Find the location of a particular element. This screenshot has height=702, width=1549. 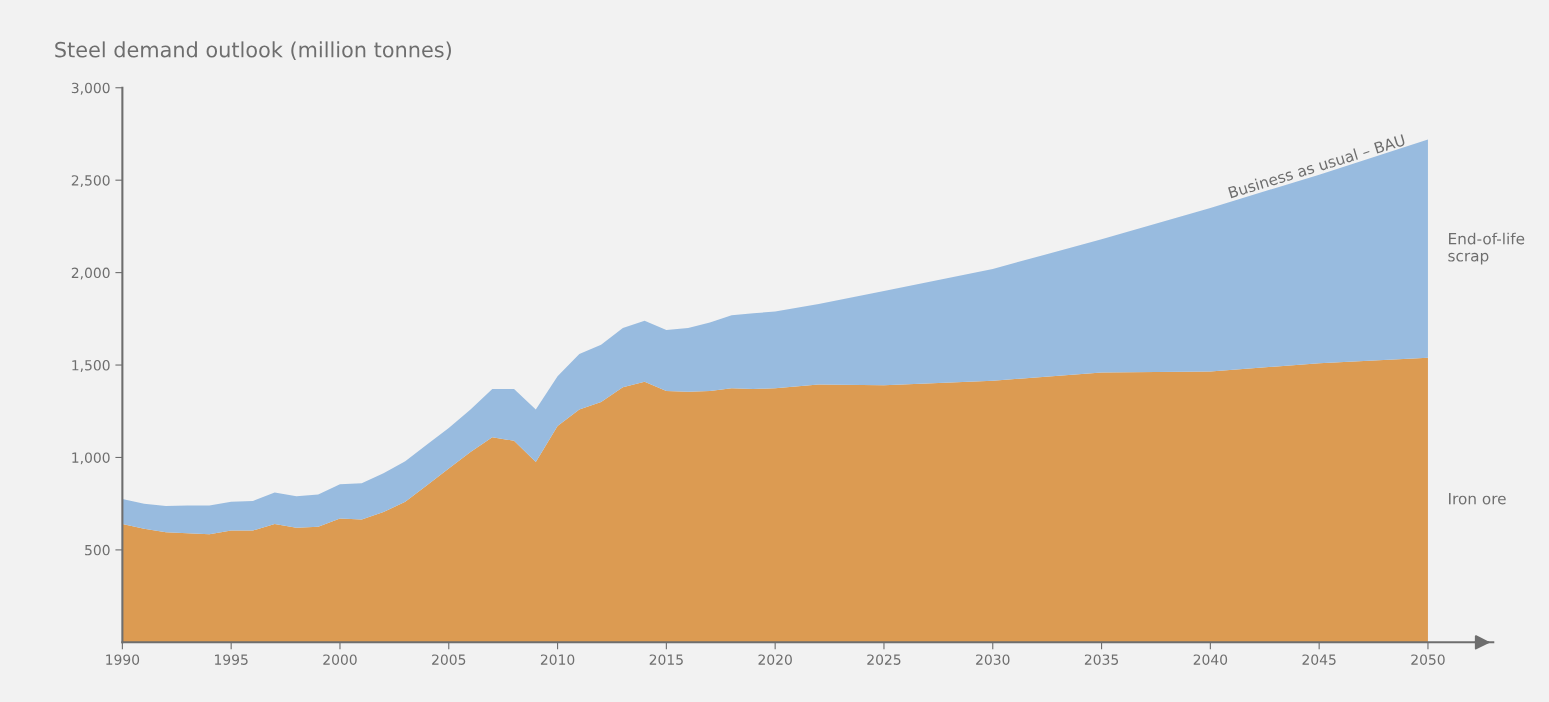

y-tick-label: 500 is located at coordinates (97, 550).